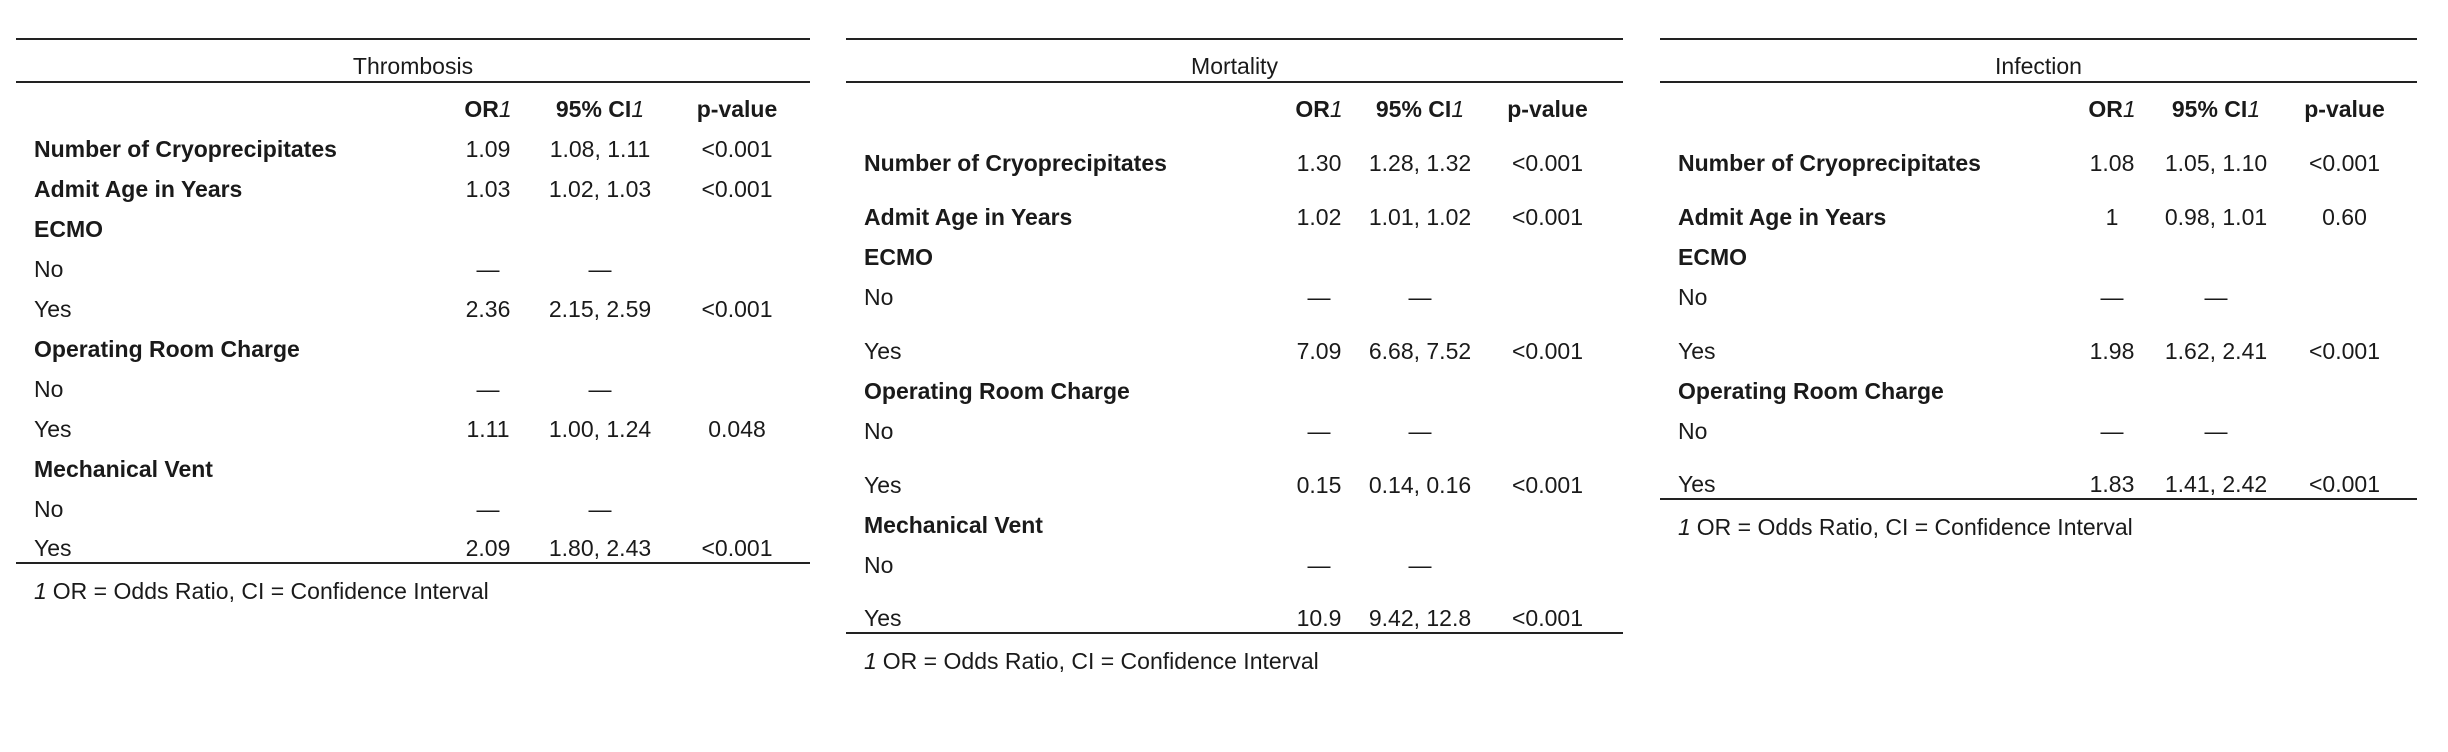 The width and height of the screenshot is (2448, 752). What do you see at coordinates (600, 429) in the screenshot?
I see `confidence-interval-cell: 1.00, 1.24` at bounding box center [600, 429].